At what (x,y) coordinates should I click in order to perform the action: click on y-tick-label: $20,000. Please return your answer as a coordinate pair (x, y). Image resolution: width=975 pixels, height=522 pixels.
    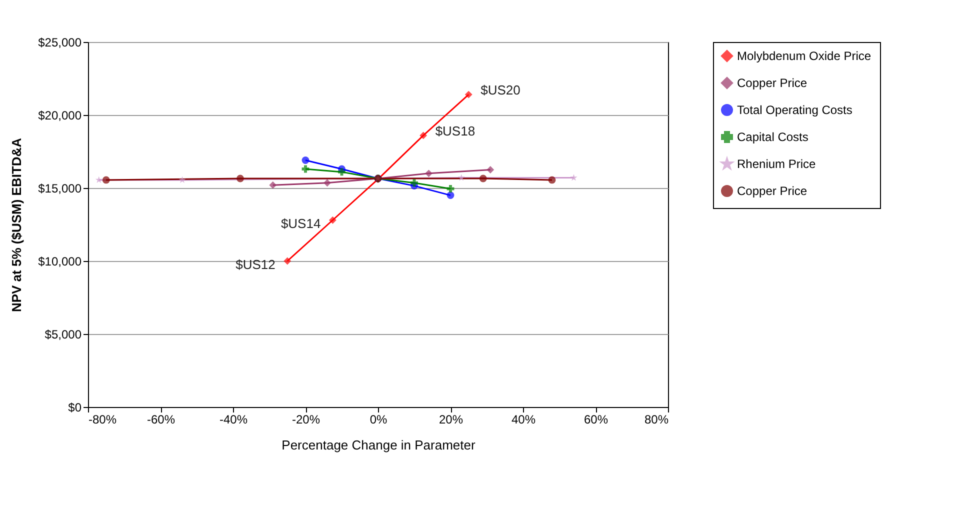
    Looking at the image, I should click on (60, 115).